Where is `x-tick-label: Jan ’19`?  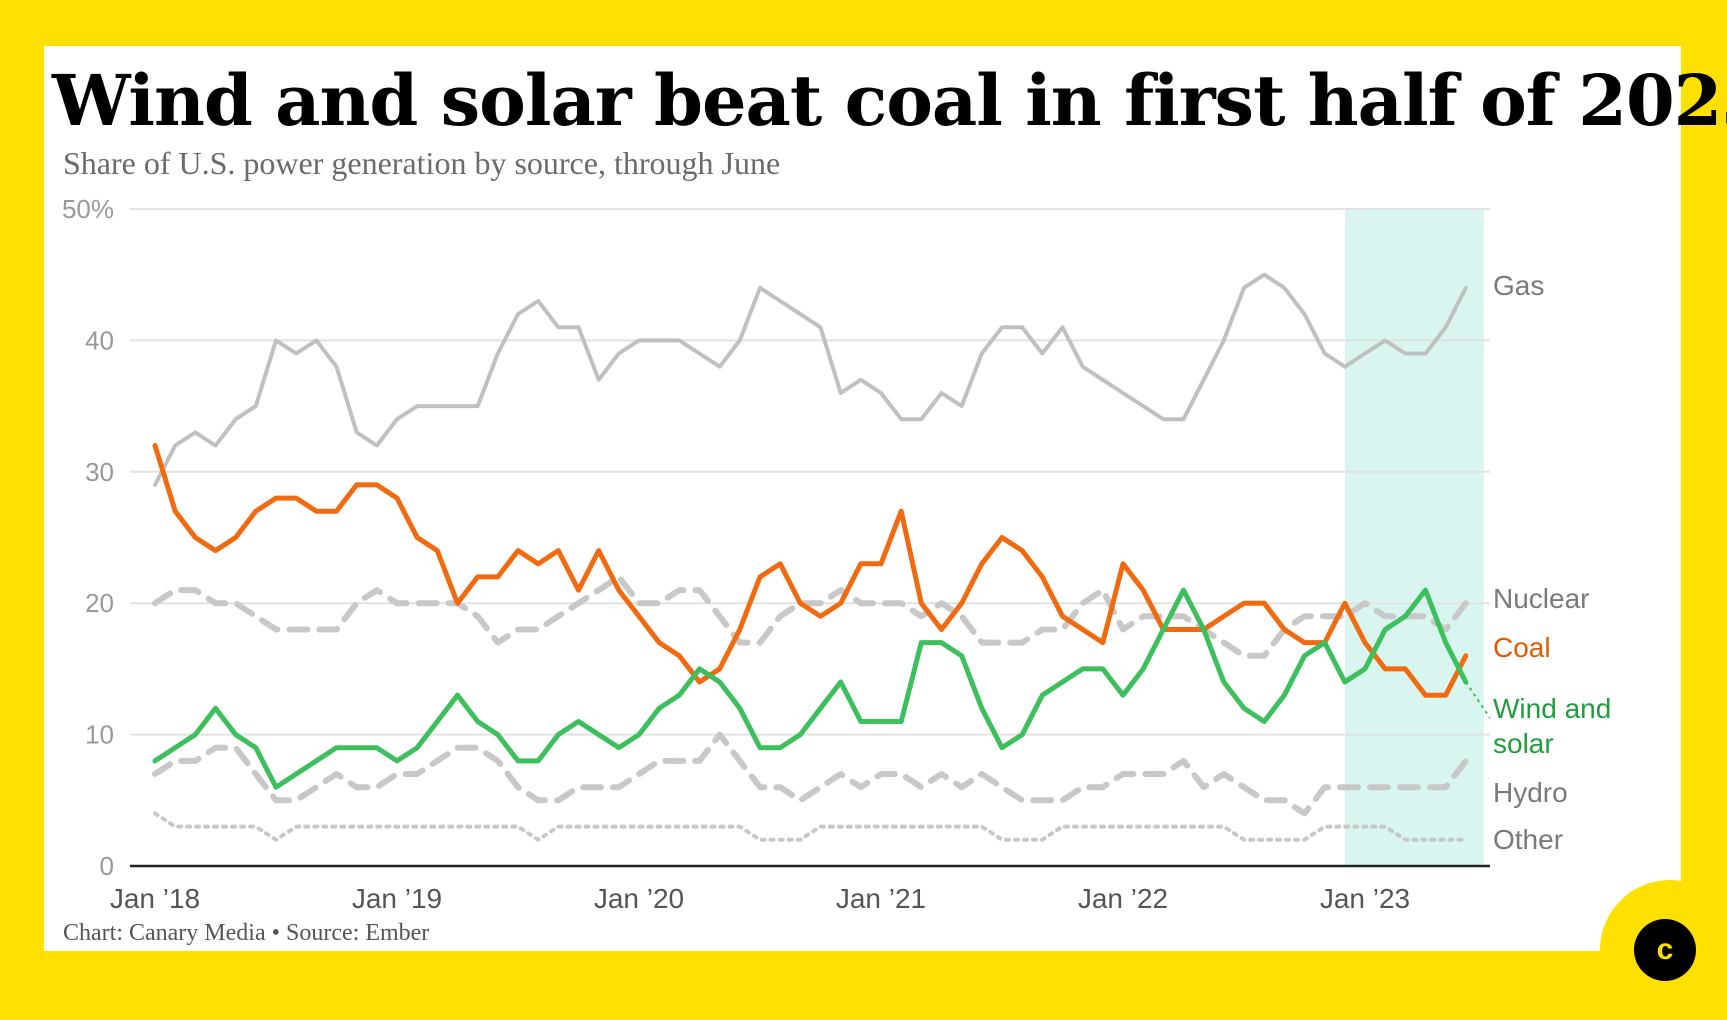 x-tick-label: Jan ’19 is located at coordinates (397, 898).